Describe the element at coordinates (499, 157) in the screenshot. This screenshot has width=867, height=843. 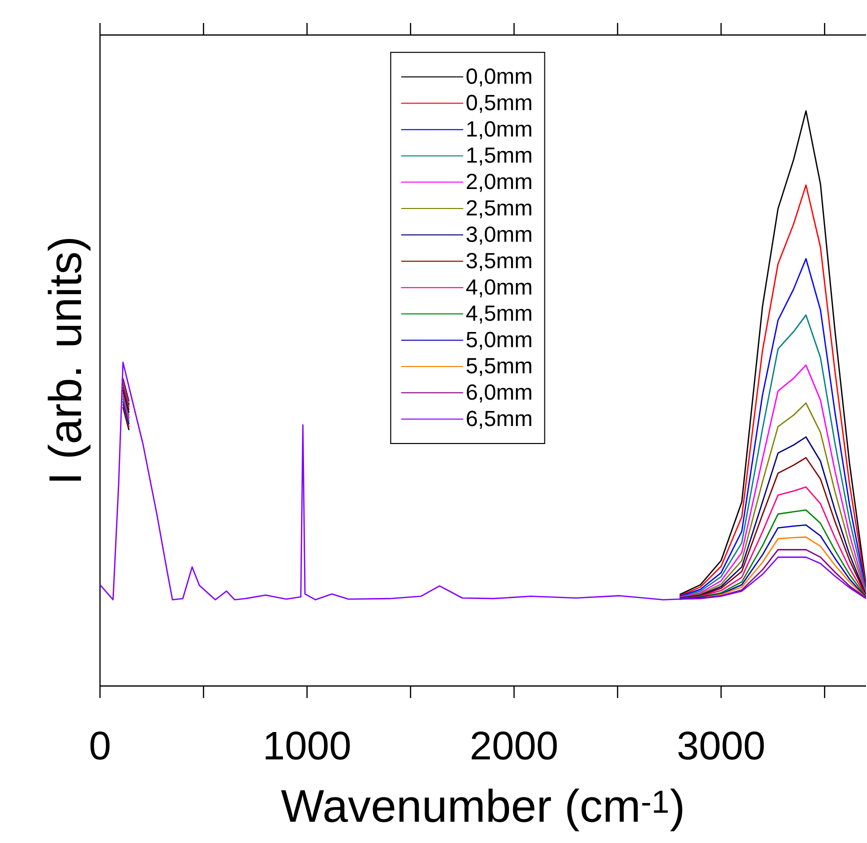
I see `legend-label: 1,5mm` at that location.